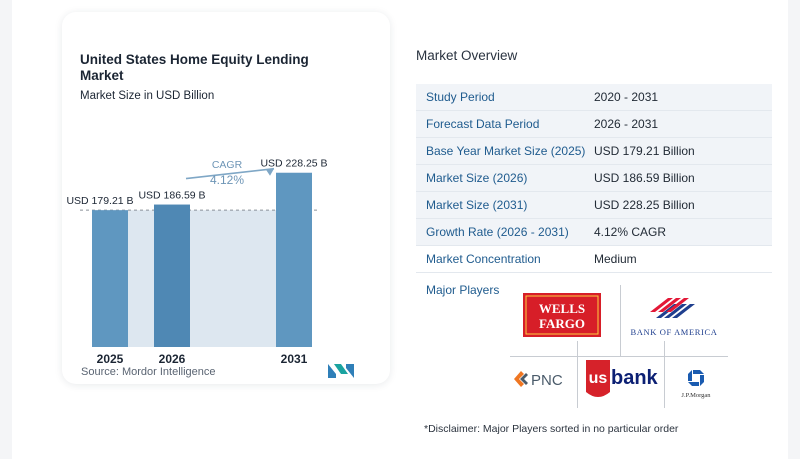  I want to click on jpmorgan-logo: J.P.Morgan, so click(696, 384).